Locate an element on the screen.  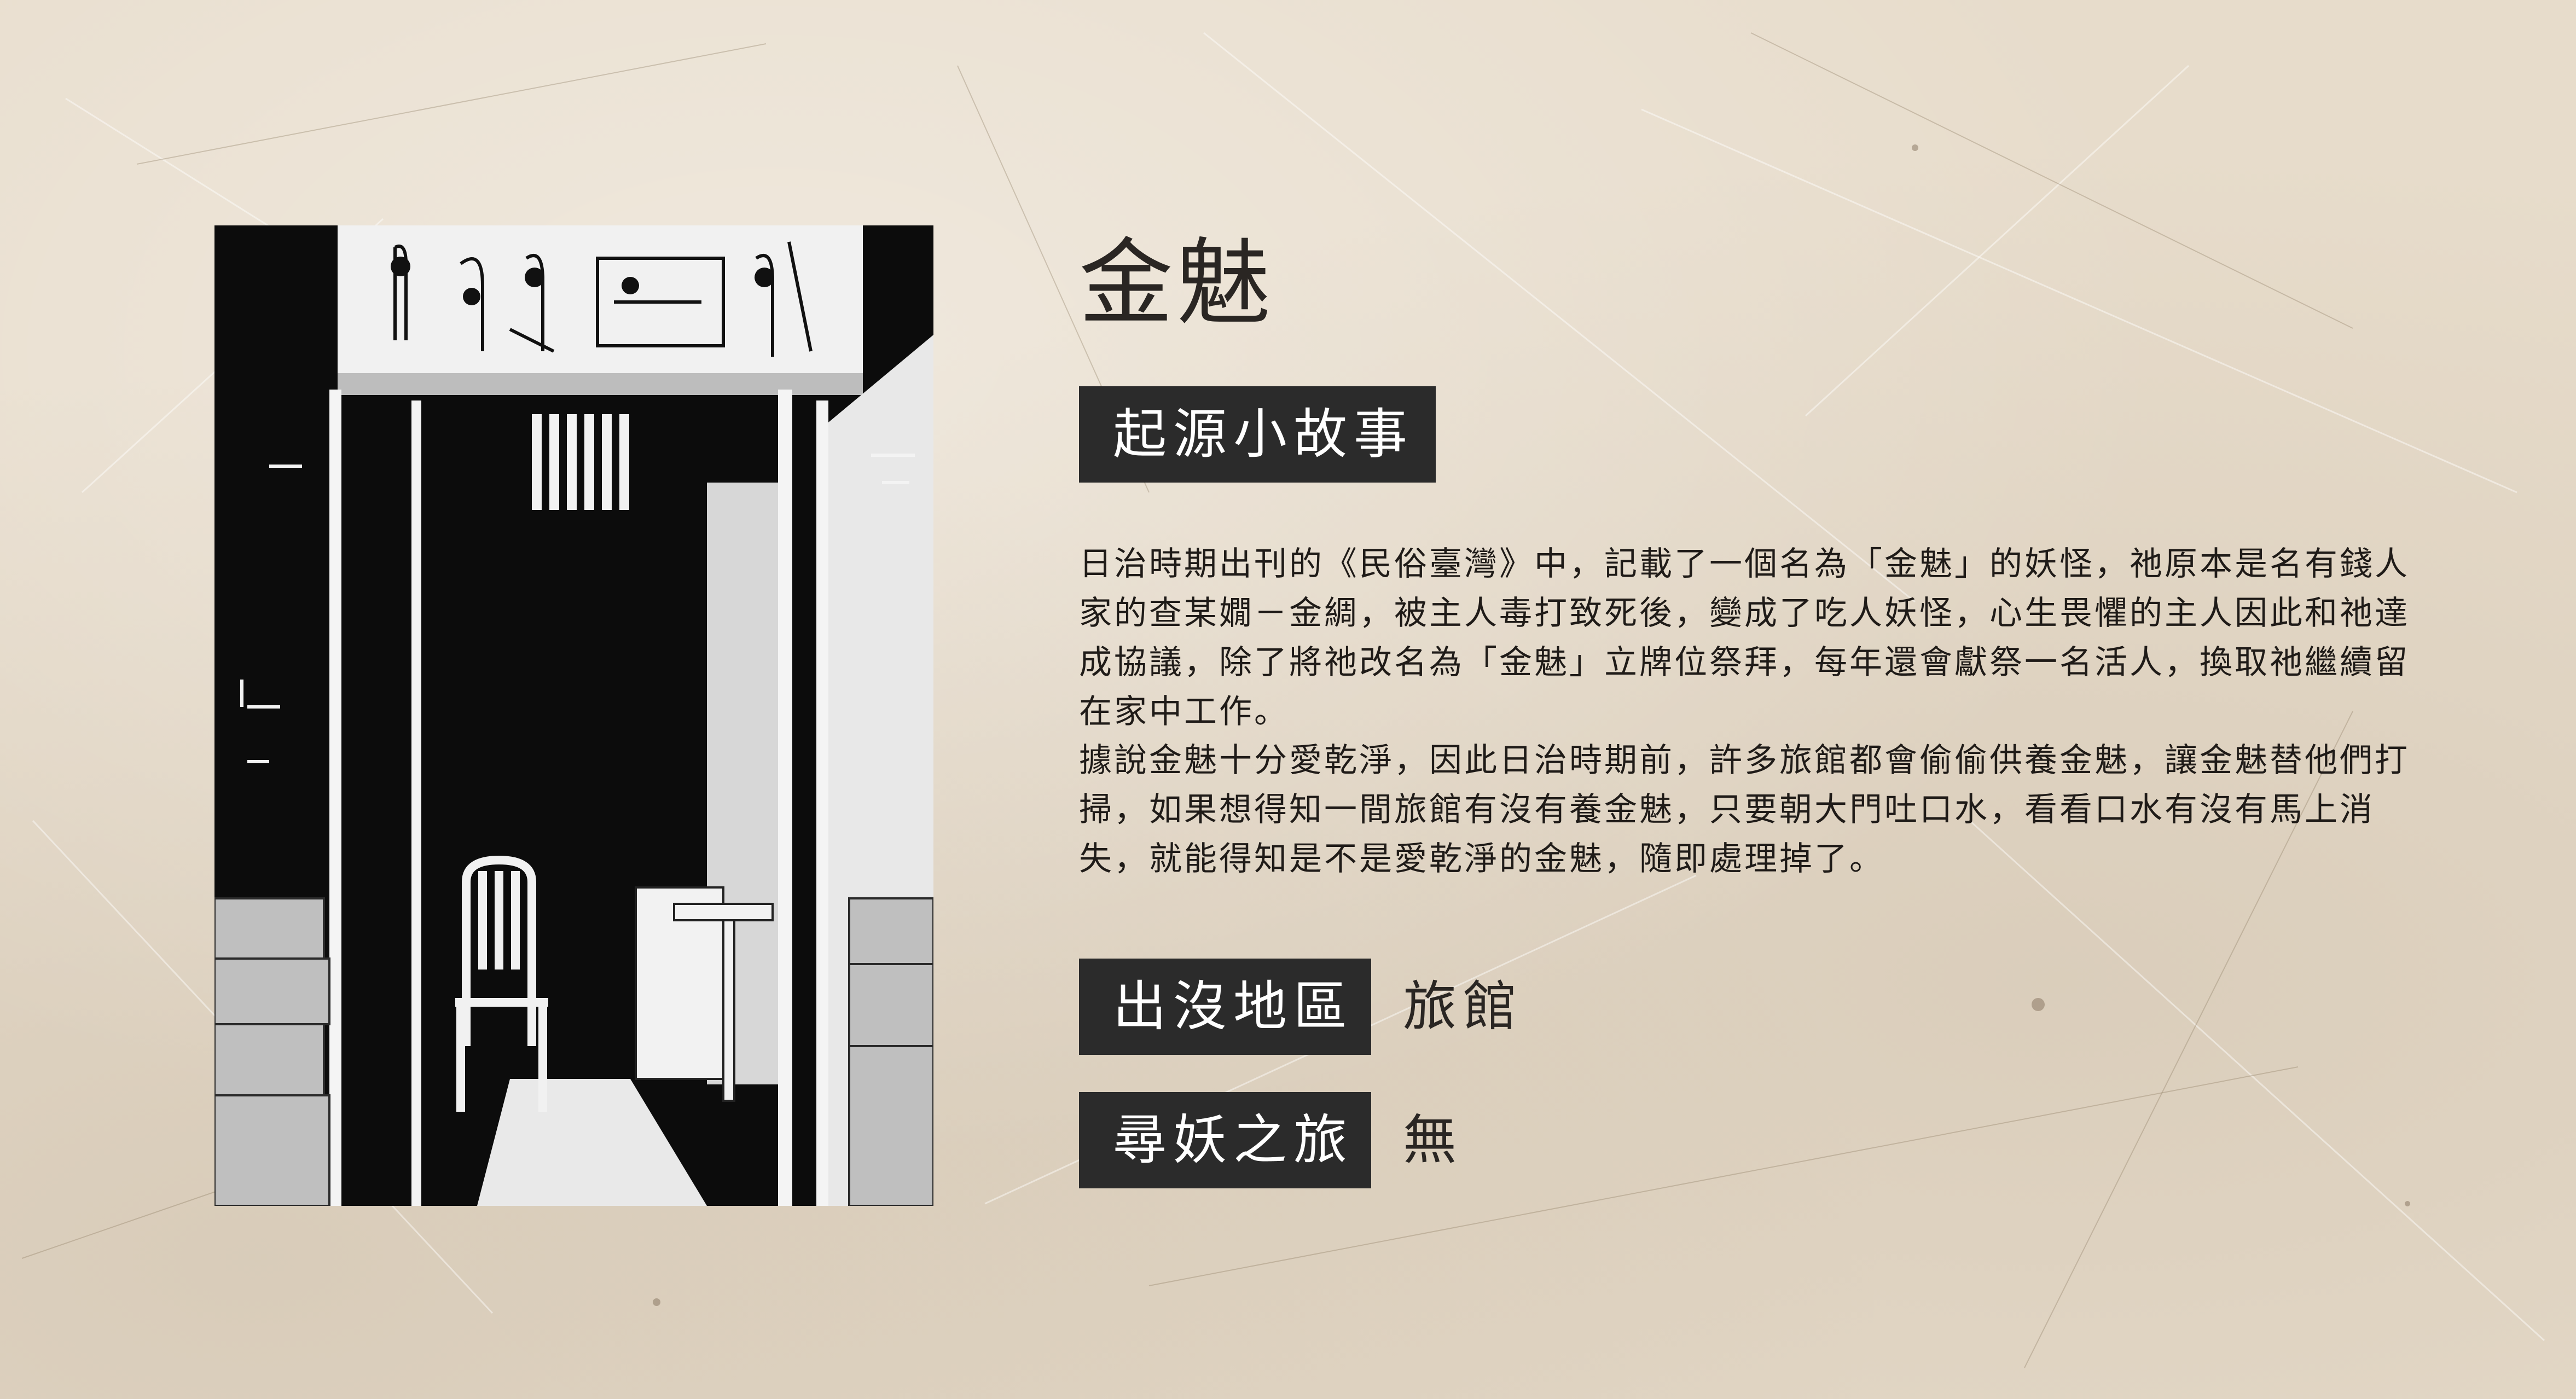
page-title: 金魅 is located at coordinates (1176, 283).